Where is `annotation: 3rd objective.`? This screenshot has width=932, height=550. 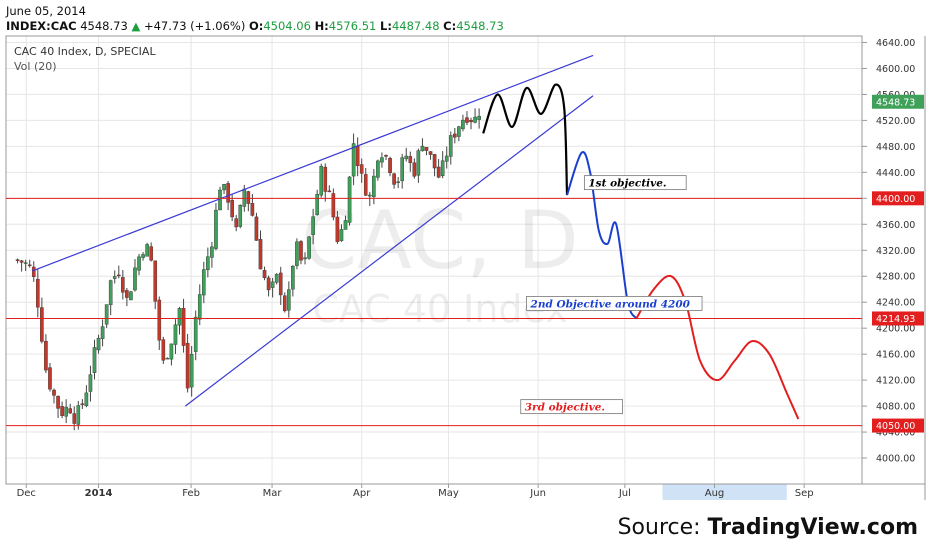
annotation: 3rd objective. is located at coordinates (571, 407).